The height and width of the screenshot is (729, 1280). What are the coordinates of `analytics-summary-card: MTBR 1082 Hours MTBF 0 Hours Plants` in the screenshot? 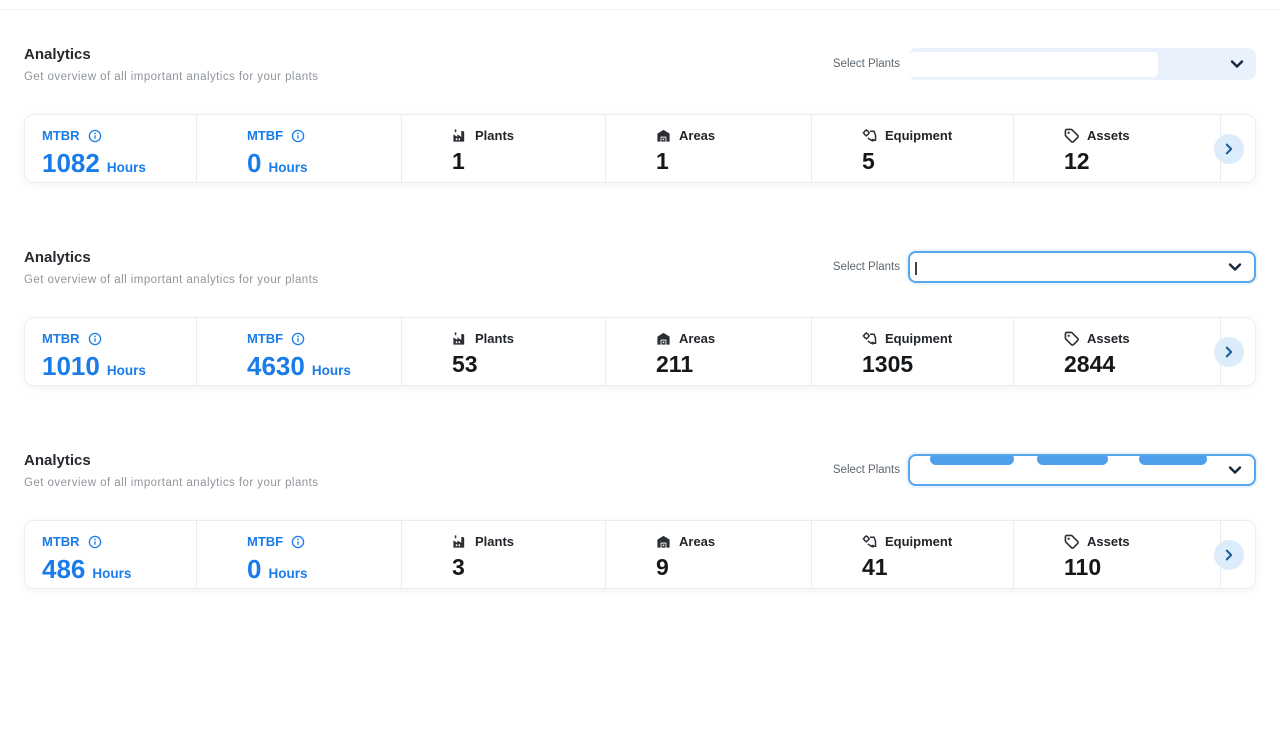 It's located at (640, 148).